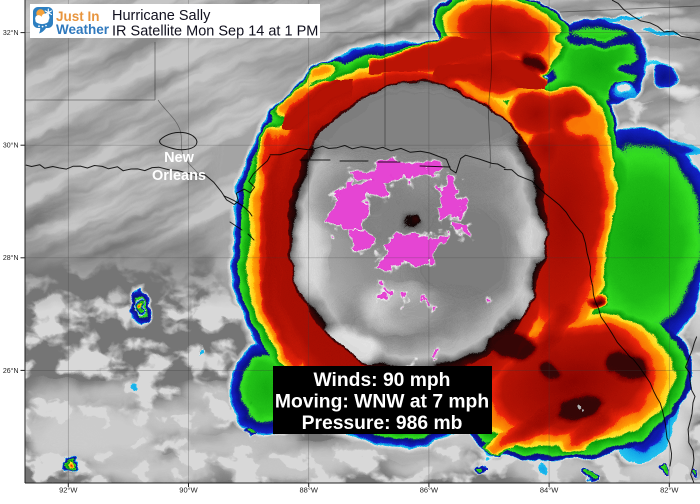 This screenshot has height=504, width=700. What do you see at coordinates (188, 490) in the screenshot?
I see `svg-text: 90°W` at bounding box center [188, 490].